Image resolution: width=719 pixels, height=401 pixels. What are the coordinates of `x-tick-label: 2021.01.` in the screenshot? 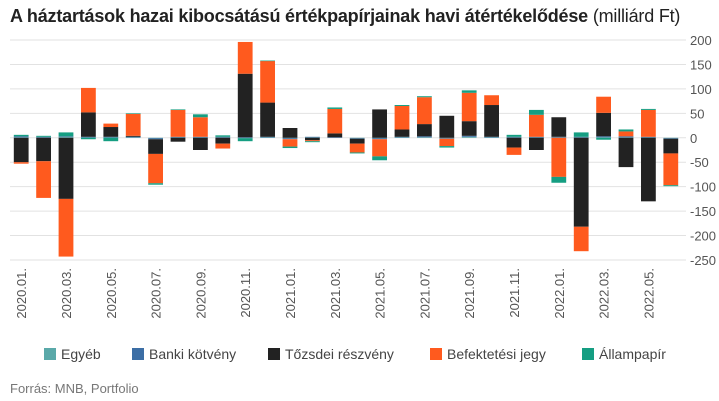 It's located at (290, 293).